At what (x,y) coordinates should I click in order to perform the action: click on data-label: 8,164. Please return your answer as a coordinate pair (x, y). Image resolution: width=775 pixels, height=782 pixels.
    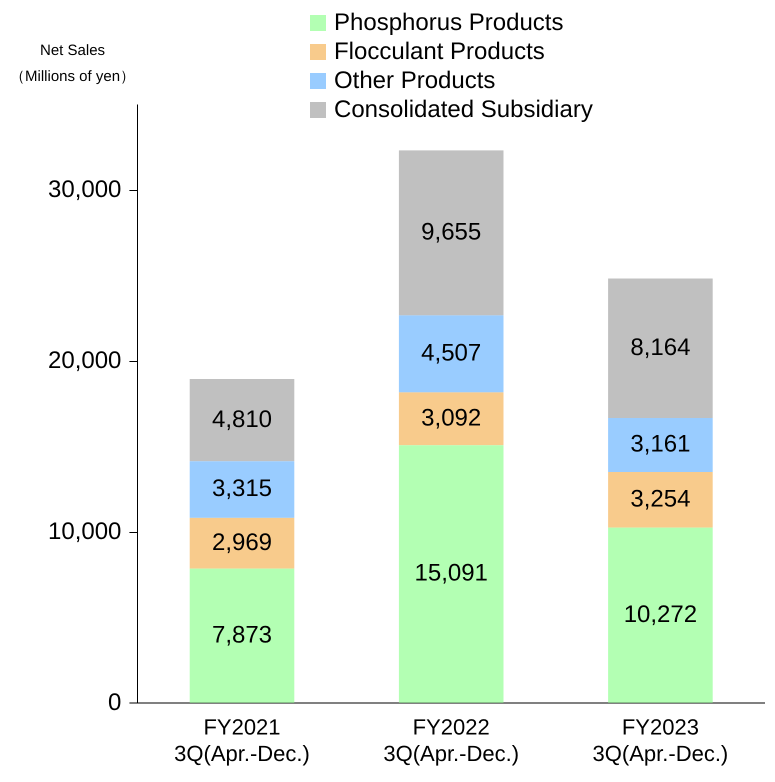
    Looking at the image, I should click on (660, 347).